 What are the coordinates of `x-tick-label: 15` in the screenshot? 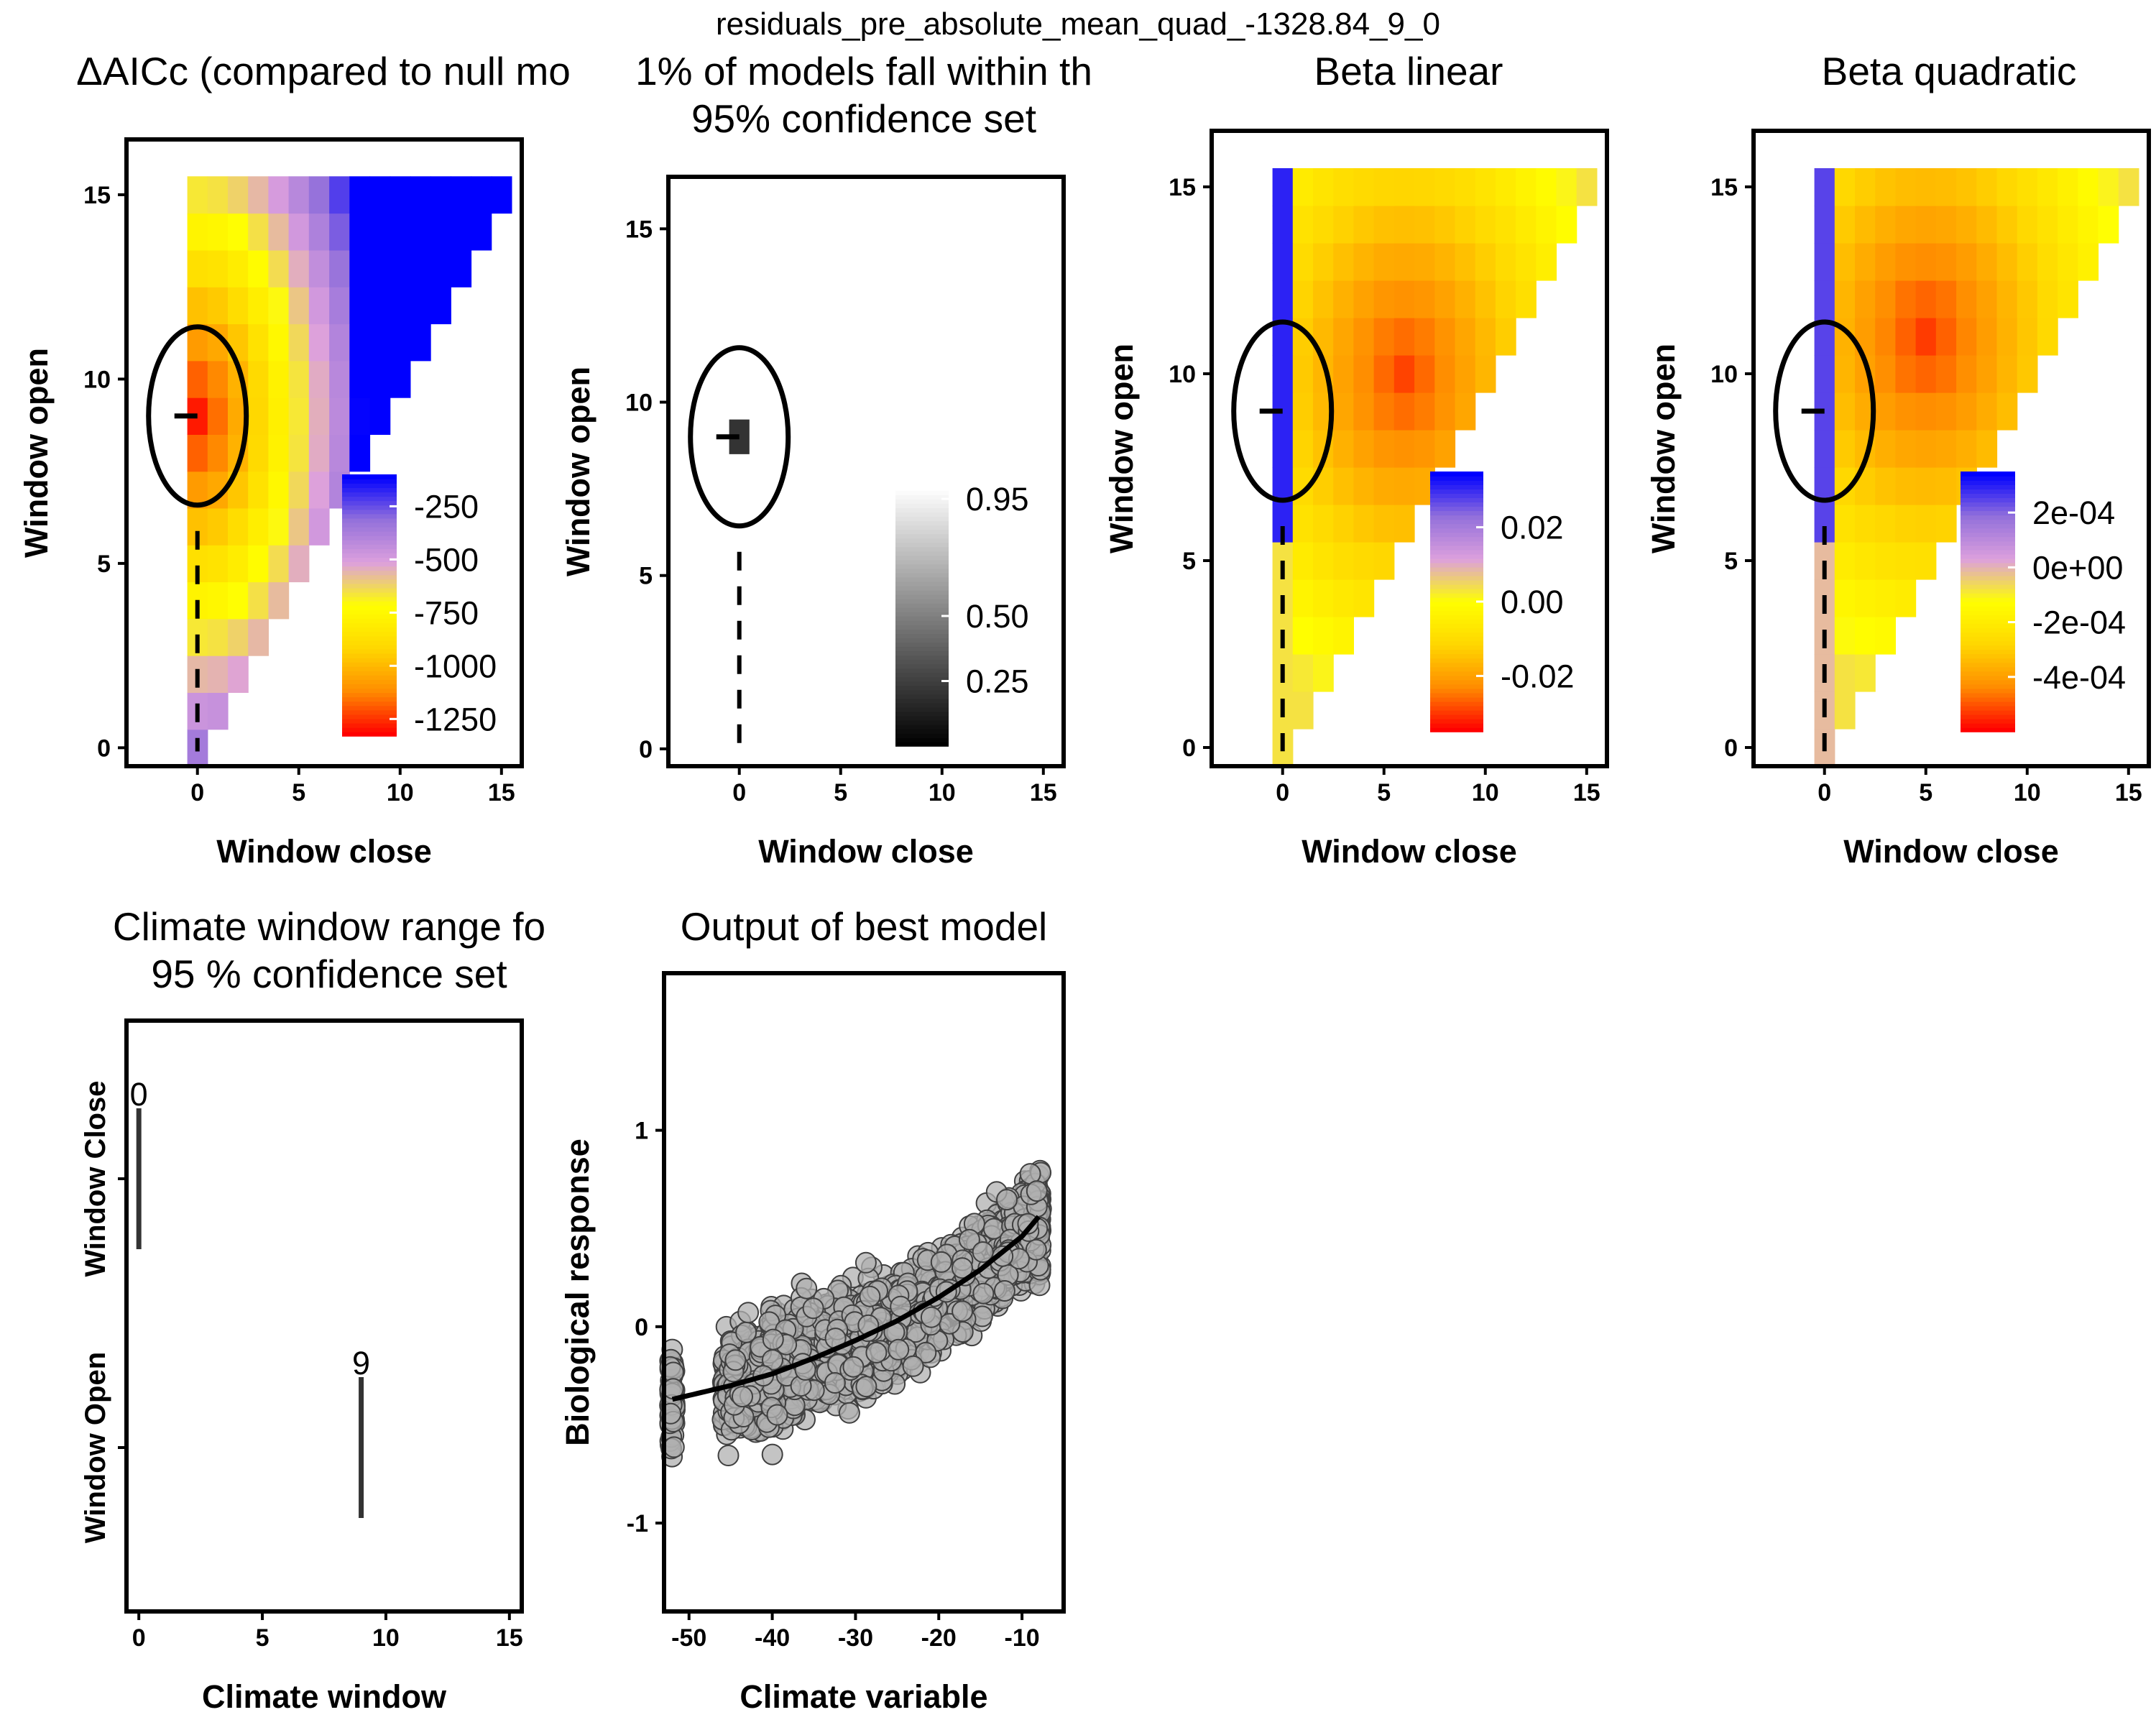 It's located at (1043, 792).